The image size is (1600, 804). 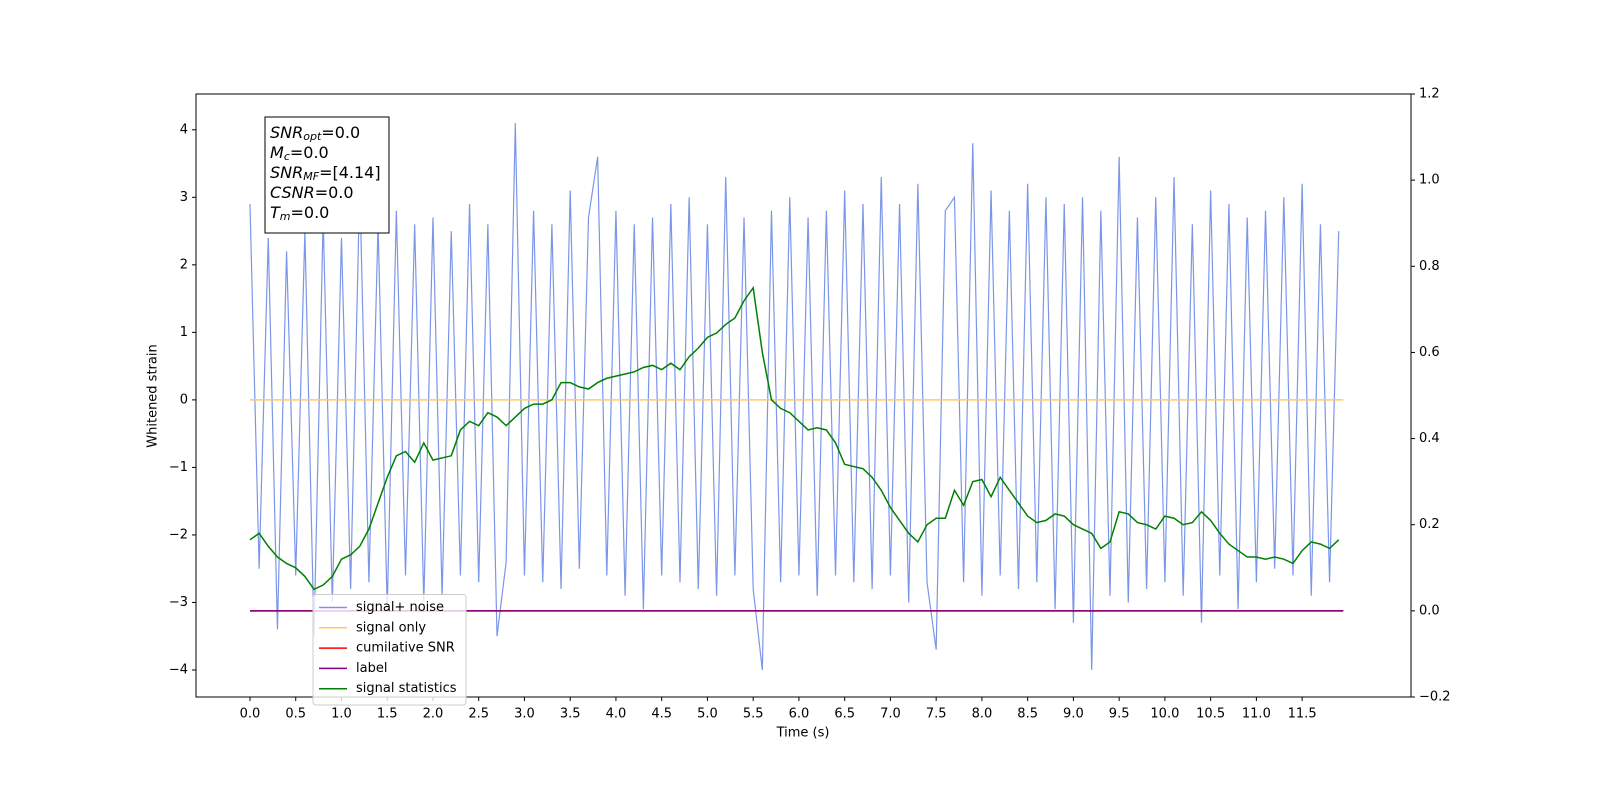 What do you see at coordinates (1073, 714) in the screenshot?
I see `x-tick-label: 9.0` at bounding box center [1073, 714].